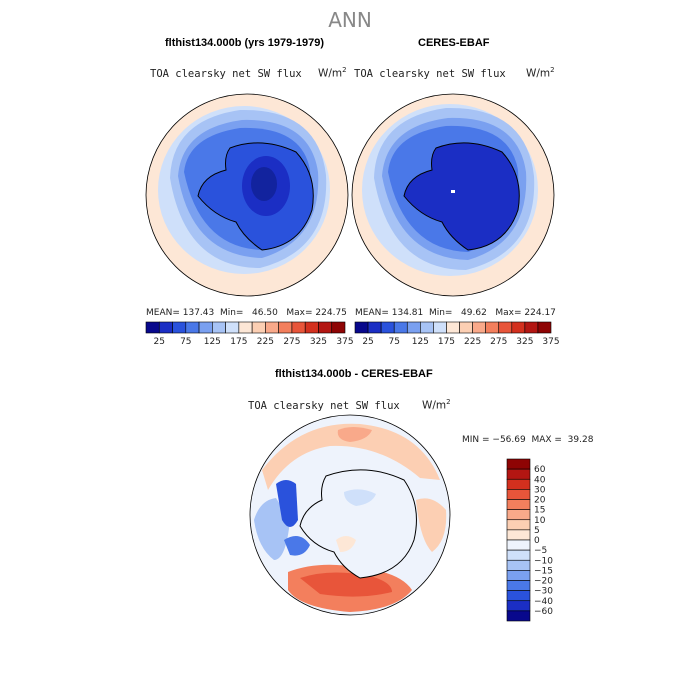  I want to click on panel3-map, so click(350, 515).